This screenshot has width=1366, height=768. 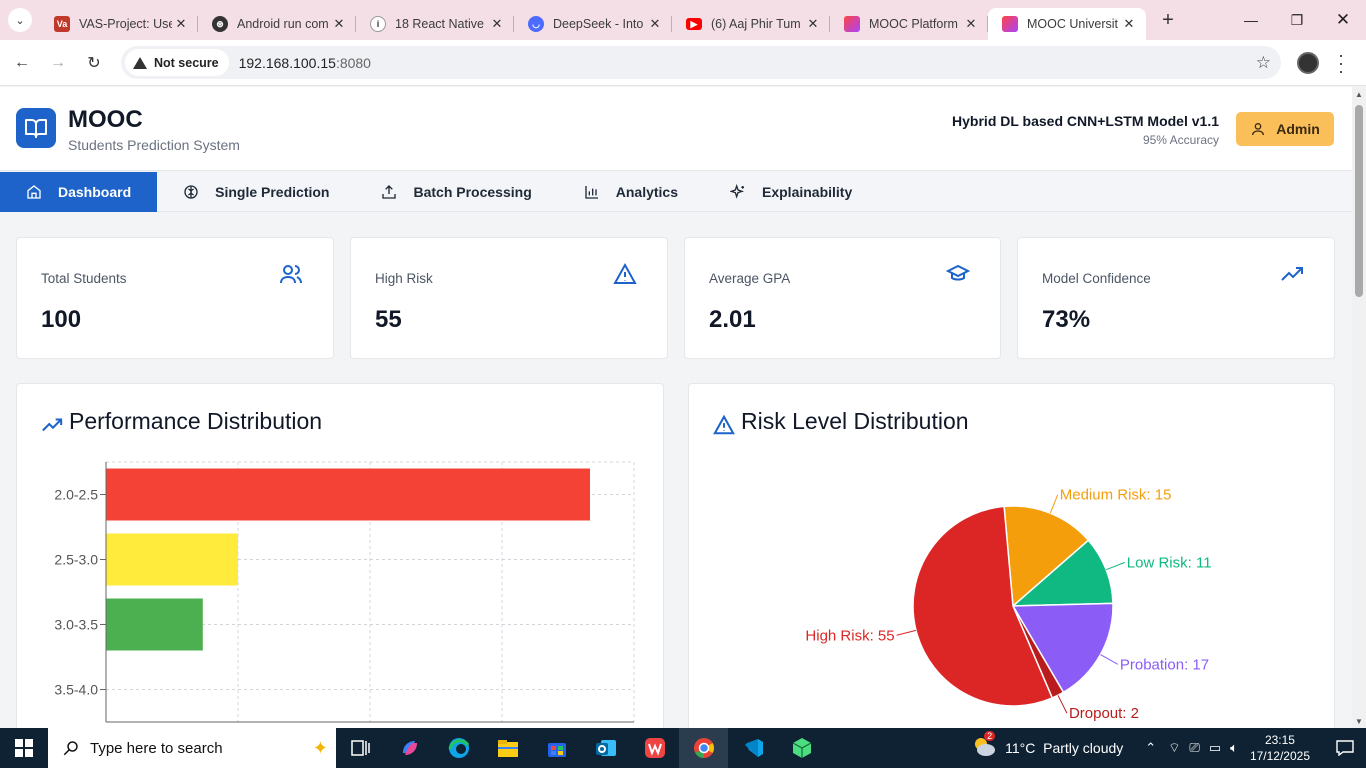 I want to click on page-scrollbar: ▲ ▼, so click(x=1359, y=407).